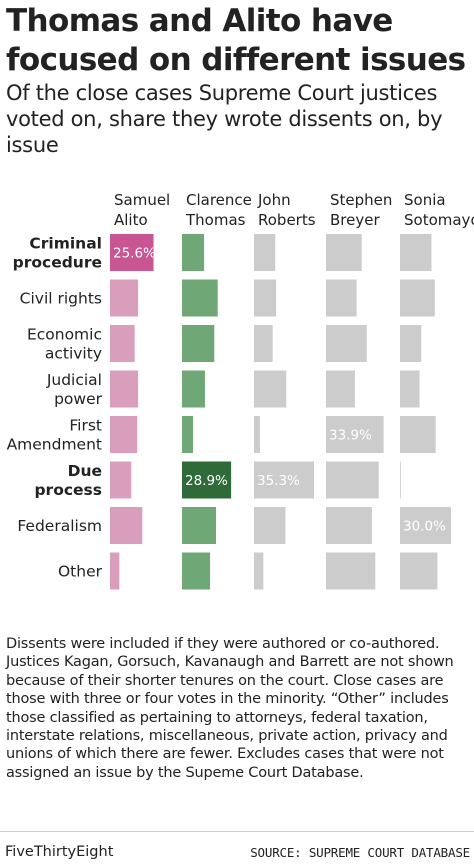 The height and width of the screenshot is (867, 474). What do you see at coordinates (274, 200) in the screenshot?
I see `justice-name-label: John` at bounding box center [274, 200].